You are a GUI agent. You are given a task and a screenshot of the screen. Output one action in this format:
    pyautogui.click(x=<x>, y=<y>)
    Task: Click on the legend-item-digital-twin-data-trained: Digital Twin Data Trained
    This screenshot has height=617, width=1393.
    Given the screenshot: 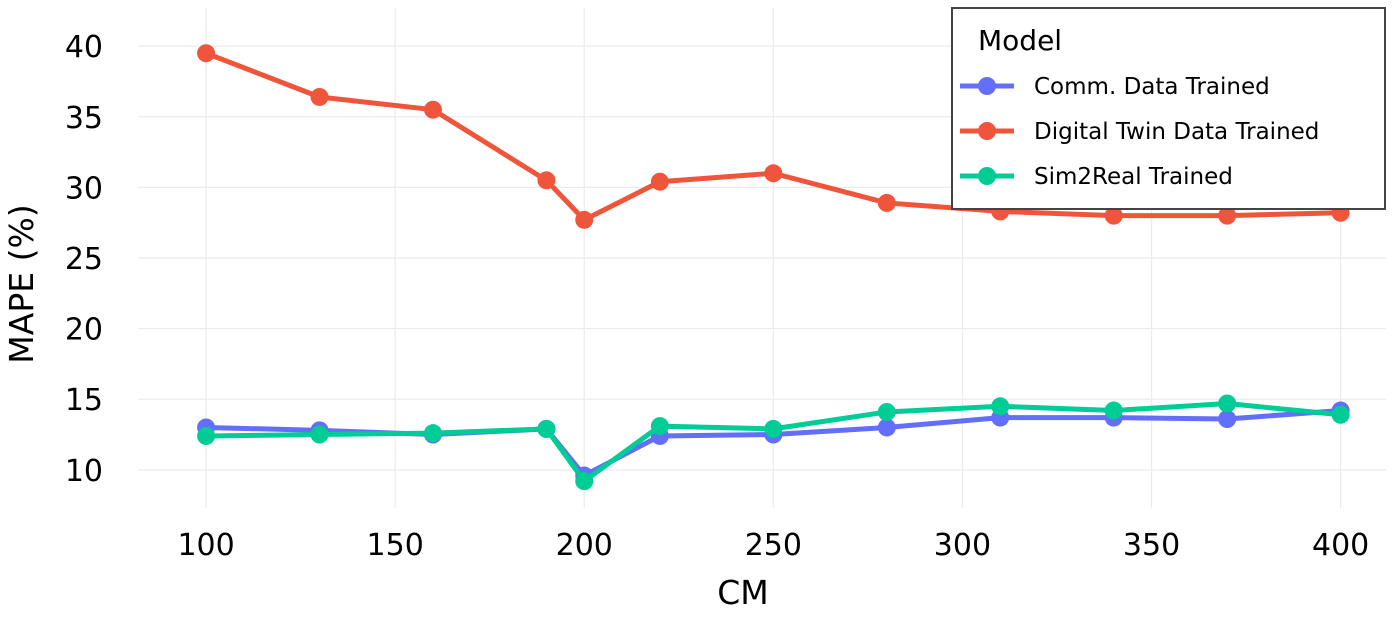 What is the action you would take?
    pyautogui.click(x=1139, y=132)
    